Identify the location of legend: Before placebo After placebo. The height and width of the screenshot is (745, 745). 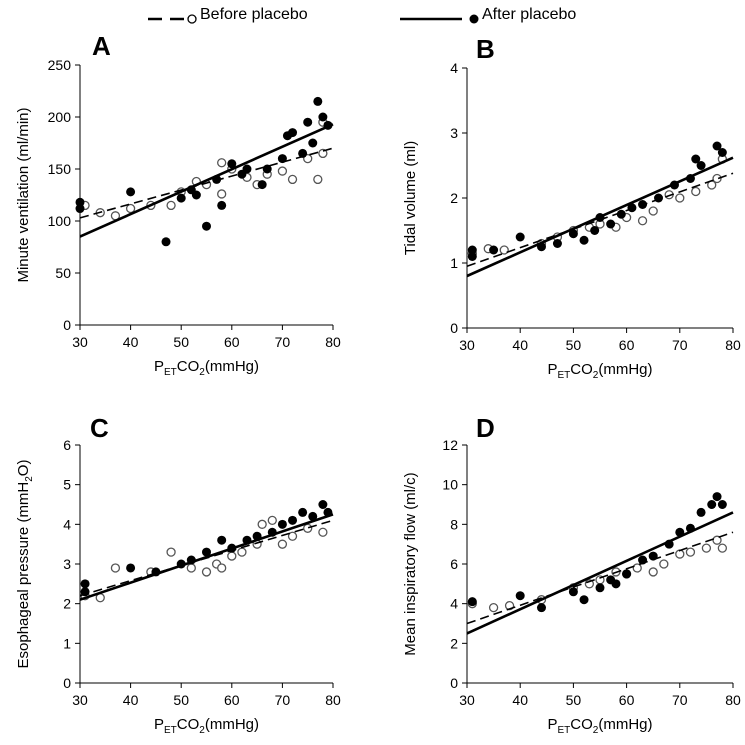
(372, 21).